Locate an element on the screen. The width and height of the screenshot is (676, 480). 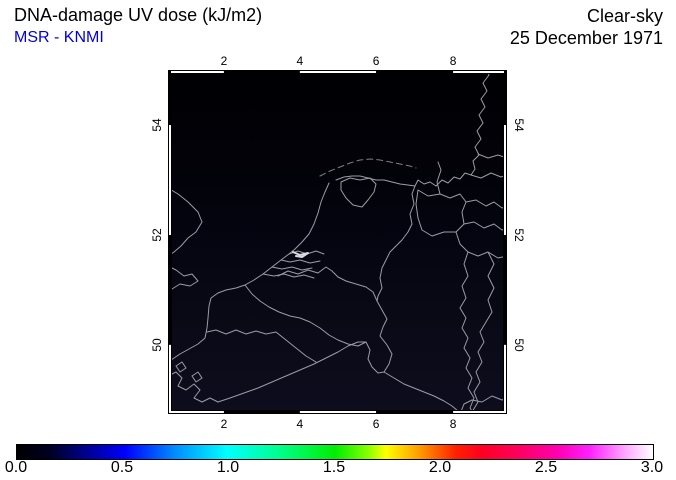
colorbar-tick-label: 0.5 is located at coordinates (122, 467).